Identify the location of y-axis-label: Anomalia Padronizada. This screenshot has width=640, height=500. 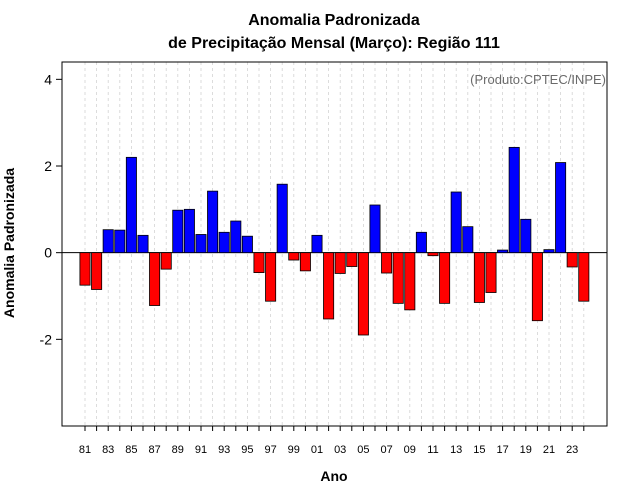
(9, 243).